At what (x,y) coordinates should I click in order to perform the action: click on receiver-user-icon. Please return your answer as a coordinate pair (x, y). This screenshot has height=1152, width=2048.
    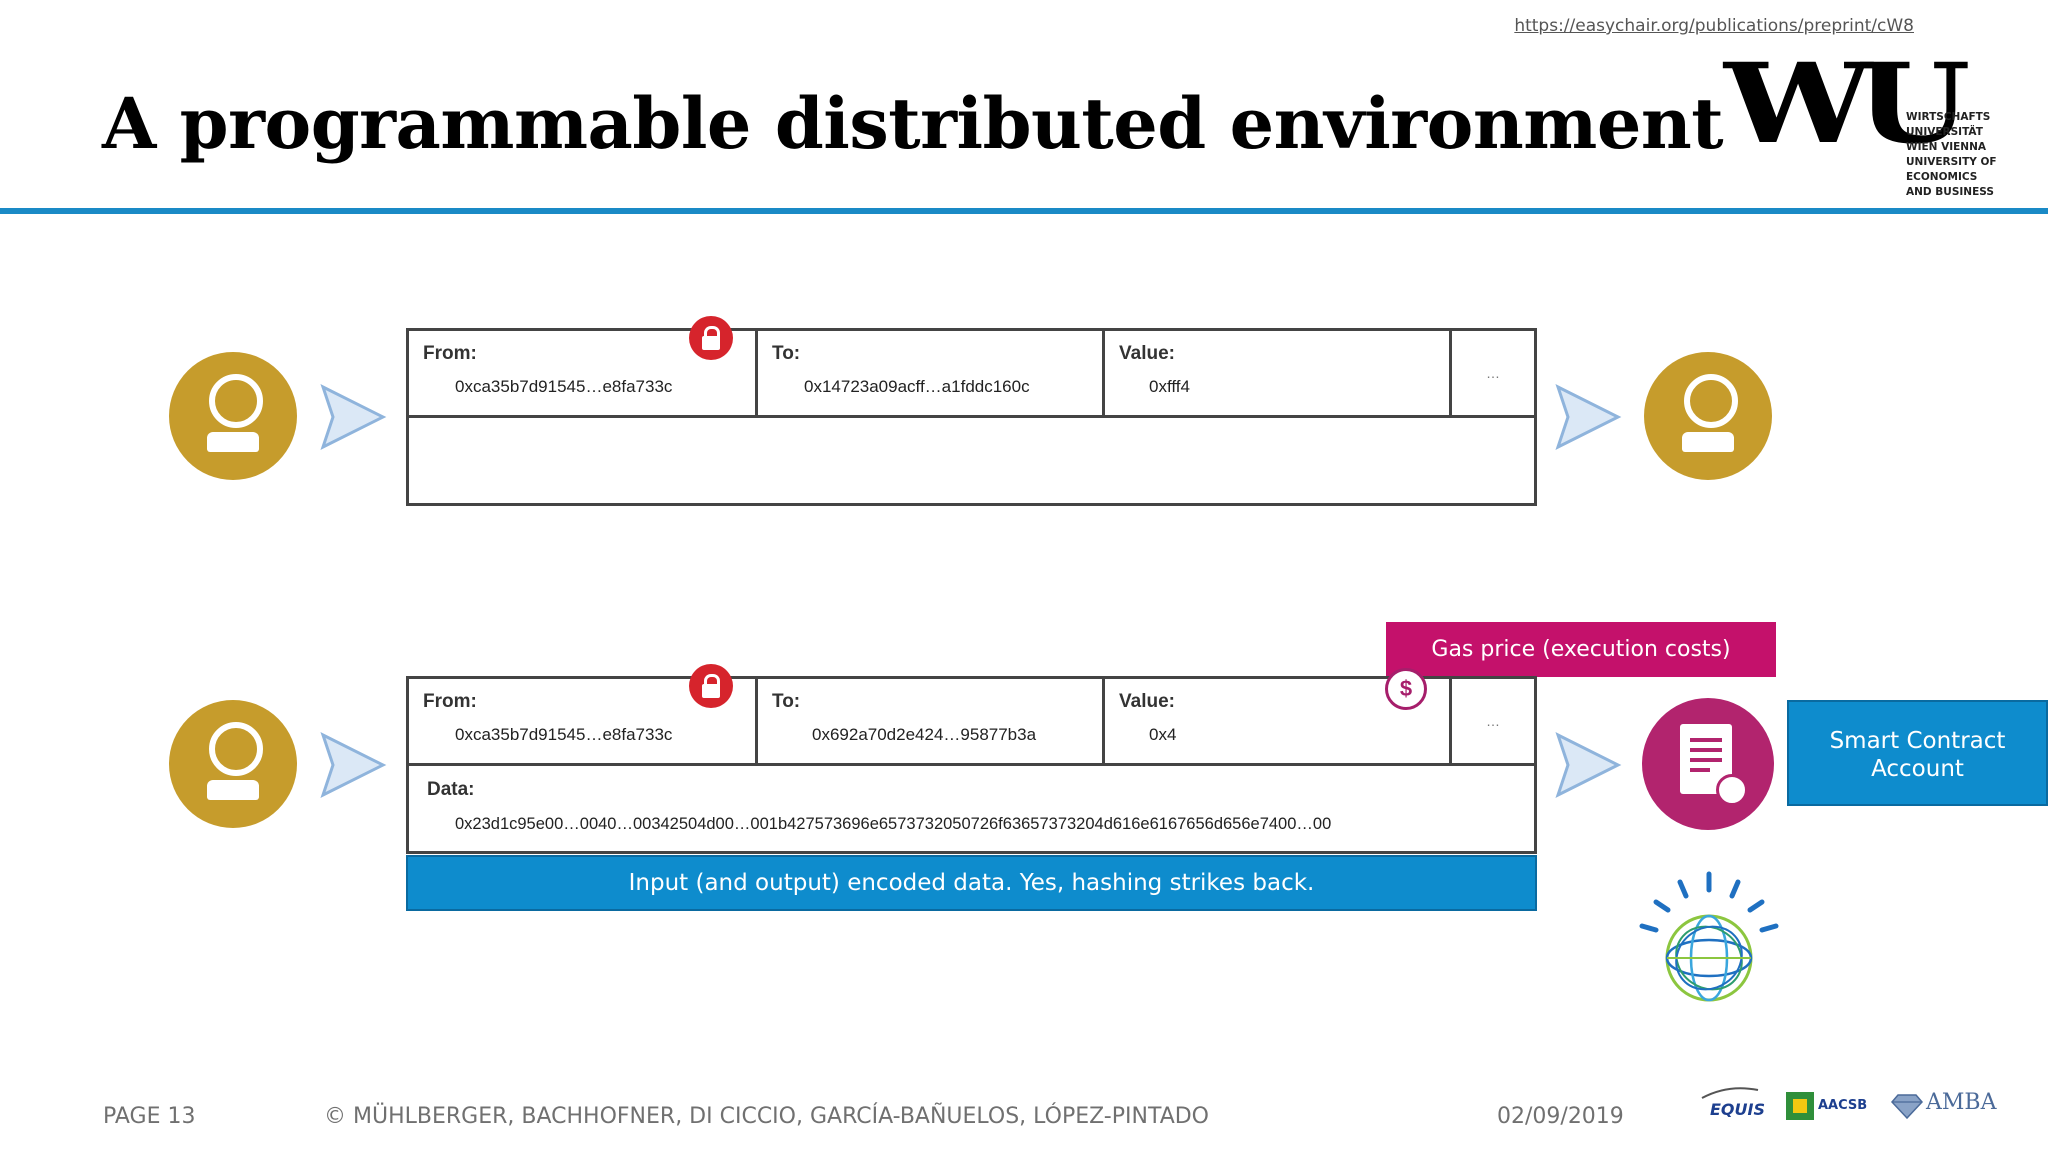
    Looking at the image, I should click on (1708, 416).